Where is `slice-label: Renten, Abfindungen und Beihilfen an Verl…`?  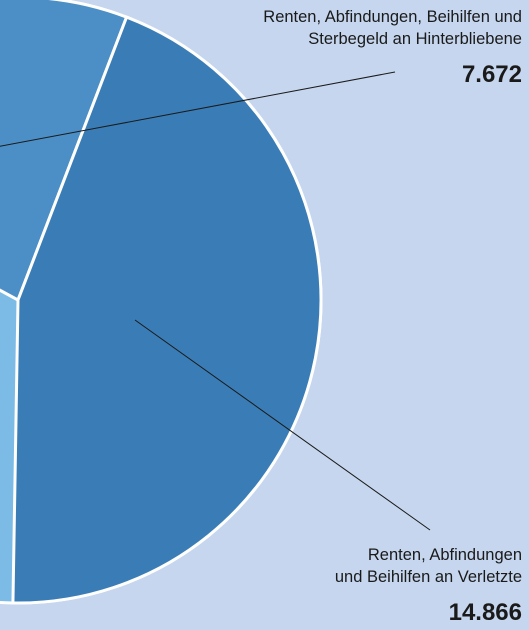
slice-label: Renten, Abfindungen und Beihilfen an Verl… is located at coordinates (428, 566).